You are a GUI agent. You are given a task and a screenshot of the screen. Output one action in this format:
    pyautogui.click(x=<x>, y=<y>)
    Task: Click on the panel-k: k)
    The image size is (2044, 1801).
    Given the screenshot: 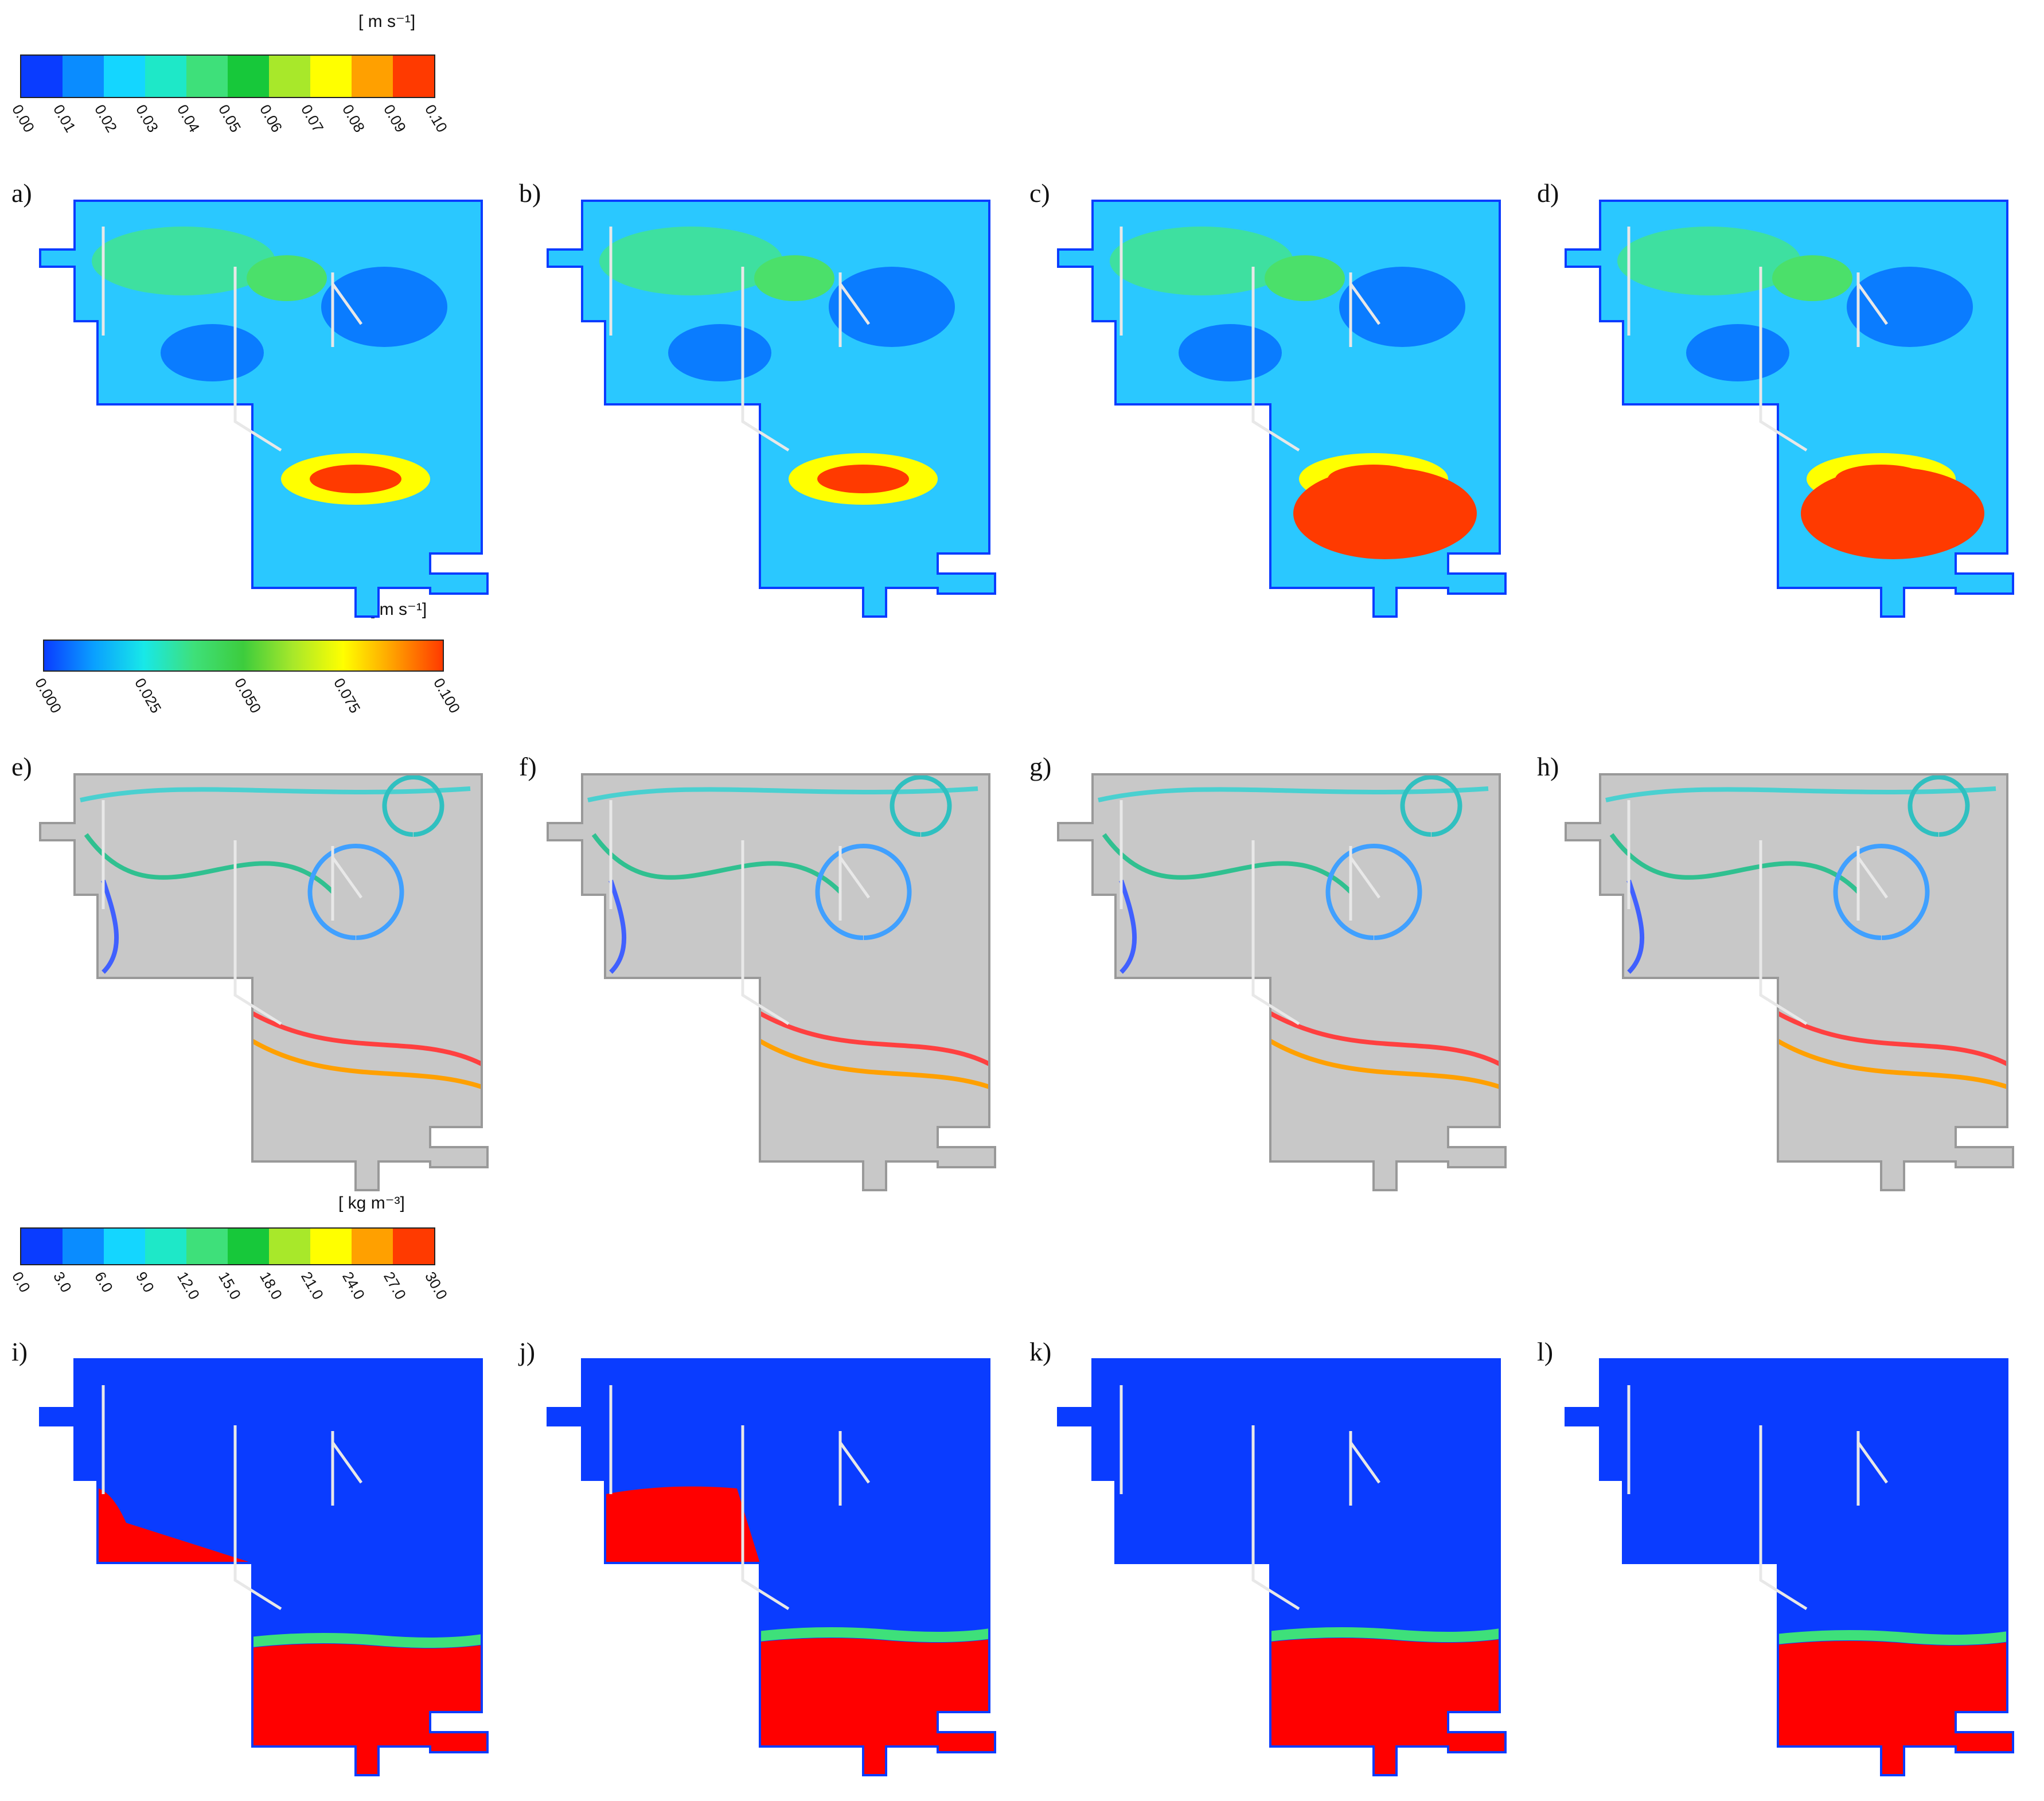 What is the action you would take?
    pyautogui.click(x=1270, y=1568)
    